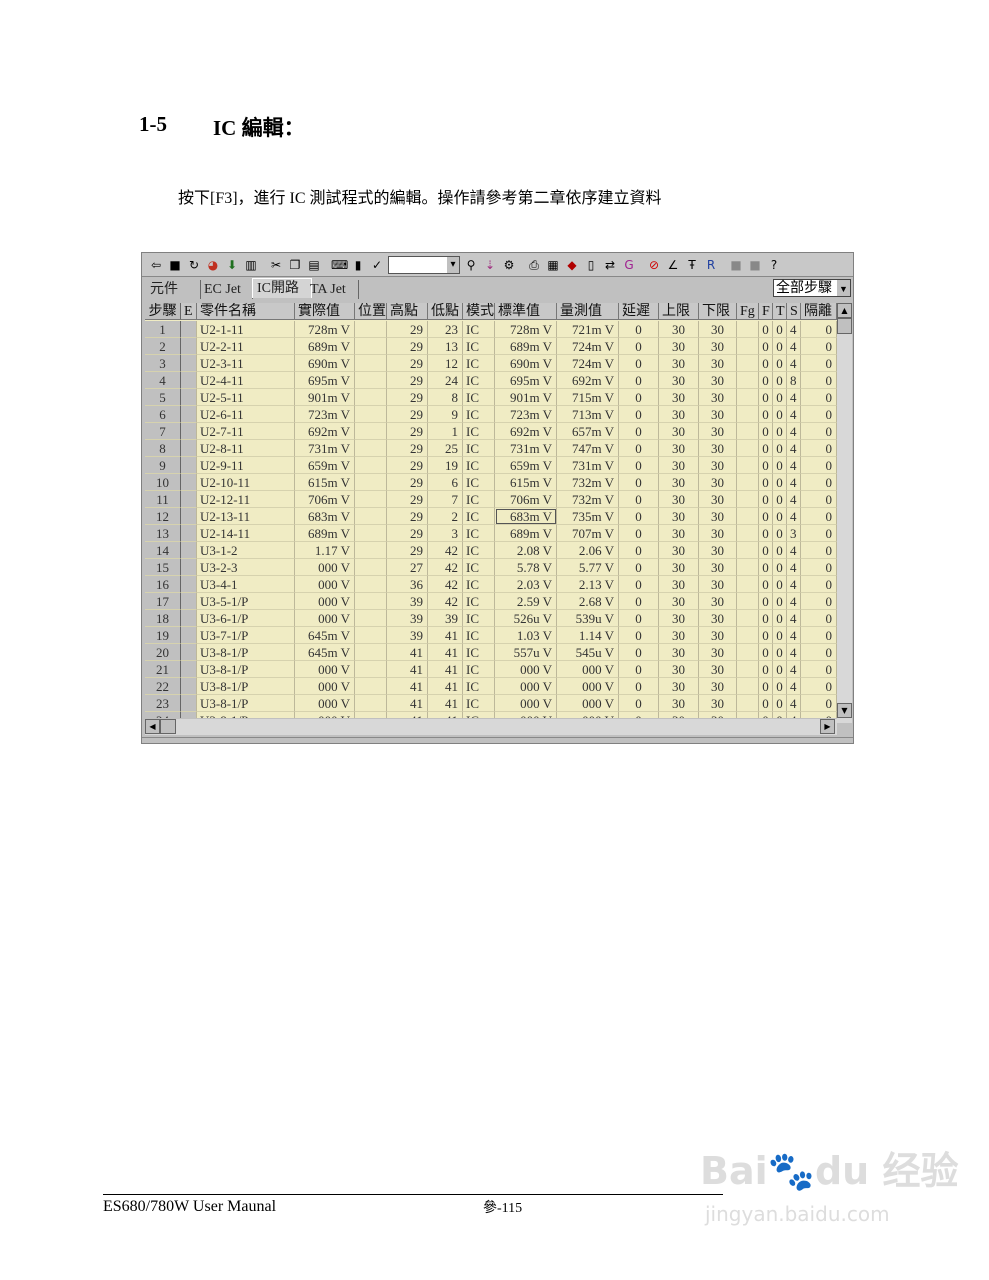 The image size is (989, 1280). What do you see at coordinates (407, 703) in the screenshot?
I see `cell-high-point: 41` at bounding box center [407, 703].